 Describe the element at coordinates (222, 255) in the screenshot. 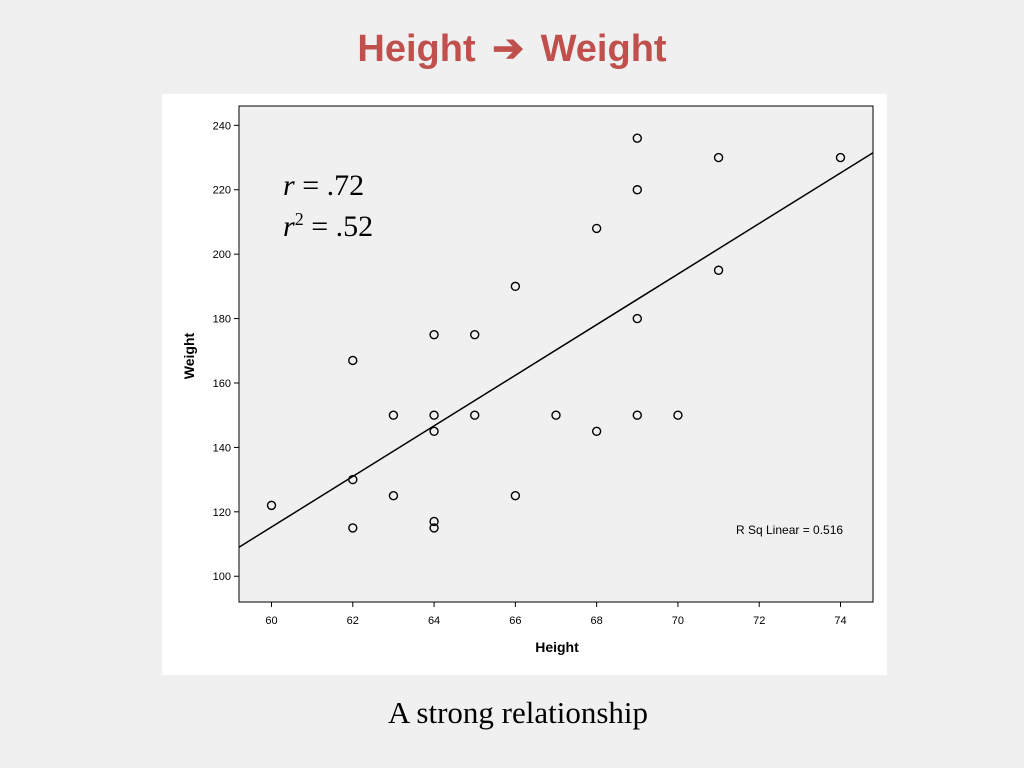

I see `y-tick-label: 200` at that location.